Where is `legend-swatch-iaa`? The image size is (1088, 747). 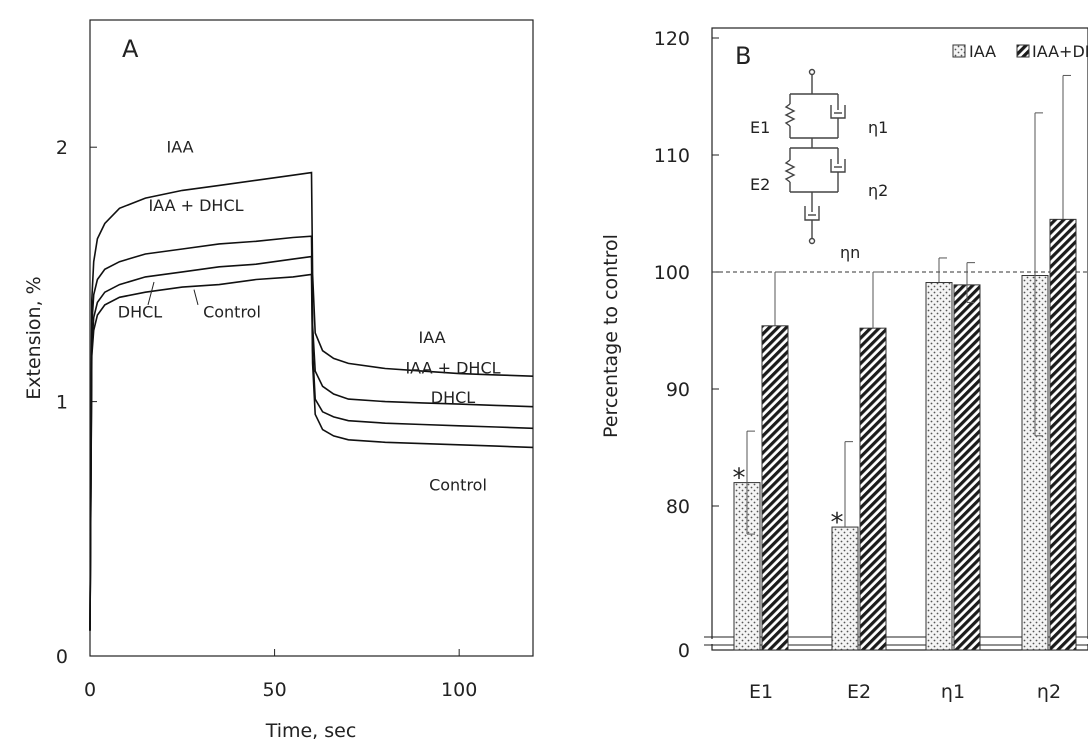 legend-swatch-iaa is located at coordinates (959, 51).